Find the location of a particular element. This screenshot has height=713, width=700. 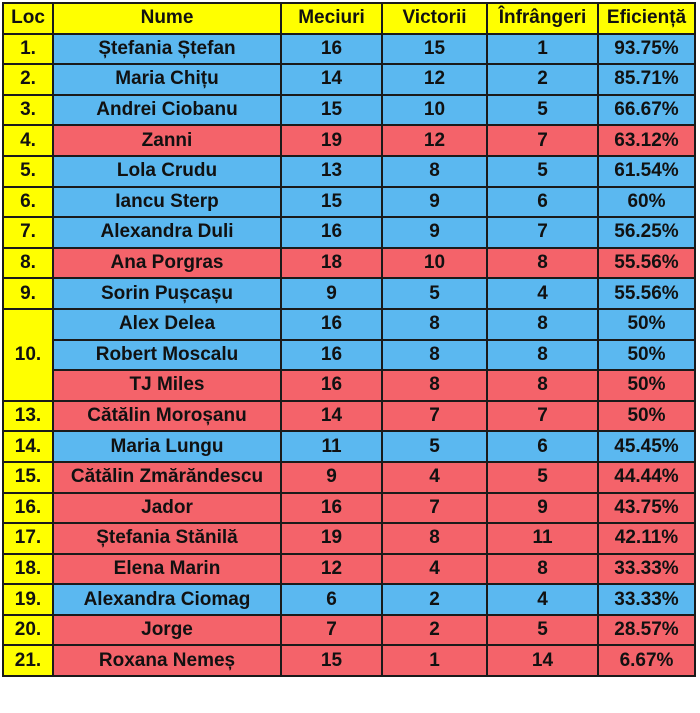

rank-cell: 18. is located at coordinates (28, 569).